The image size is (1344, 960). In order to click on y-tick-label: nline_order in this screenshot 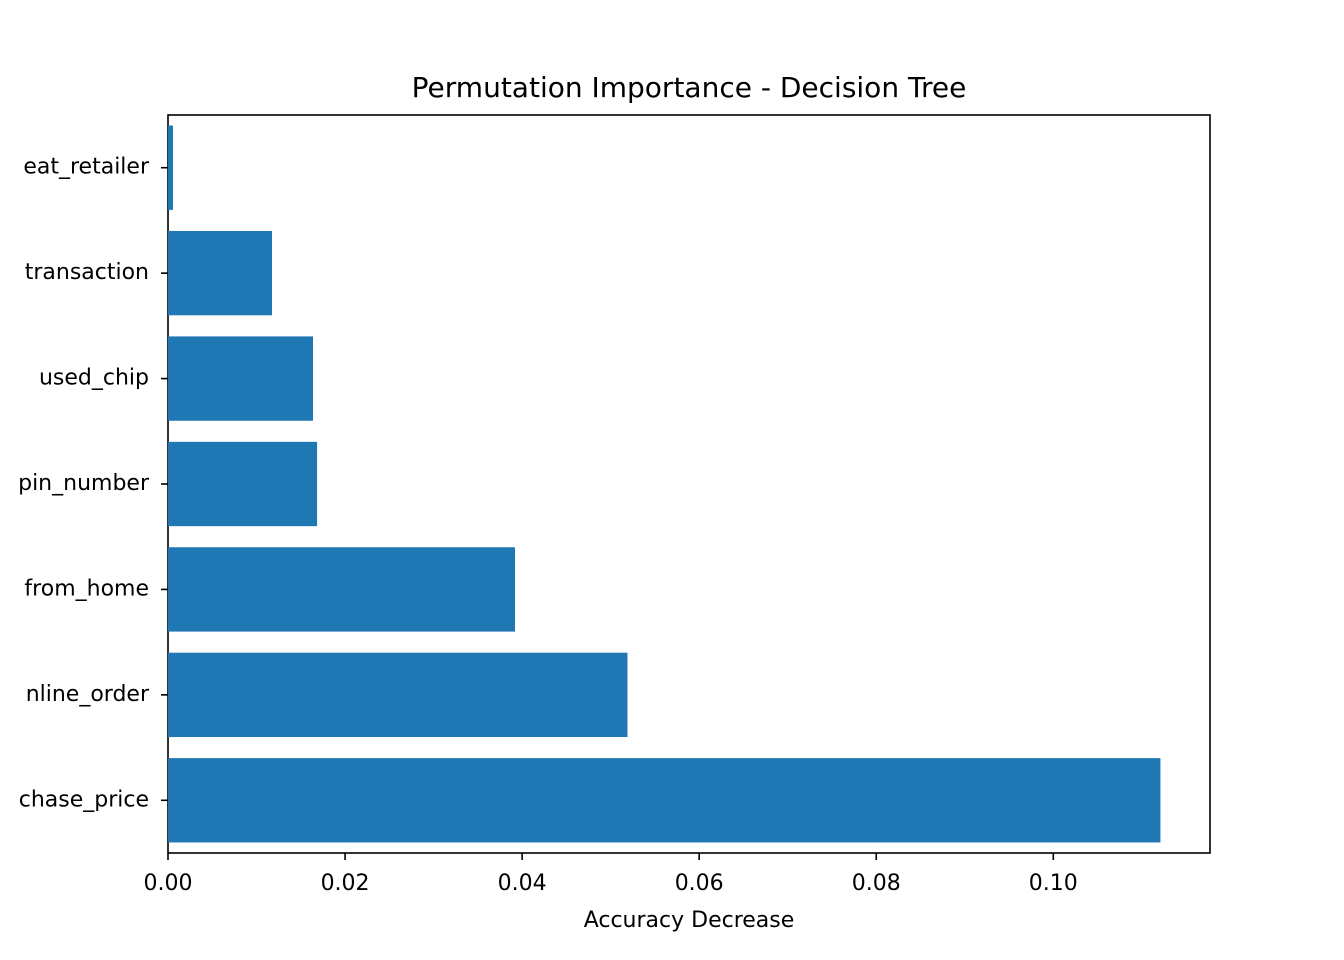, I will do `click(88, 694)`.